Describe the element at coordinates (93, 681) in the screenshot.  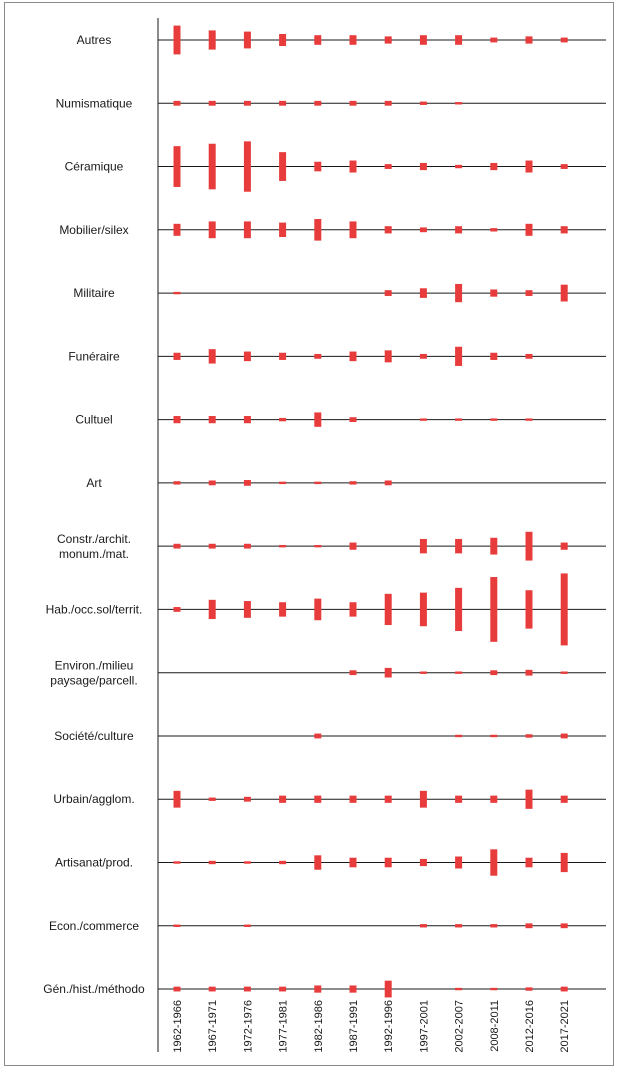
I see `category-label-environ-milieu-paysage-parcell-line2: paysage/parcell.` at that location.